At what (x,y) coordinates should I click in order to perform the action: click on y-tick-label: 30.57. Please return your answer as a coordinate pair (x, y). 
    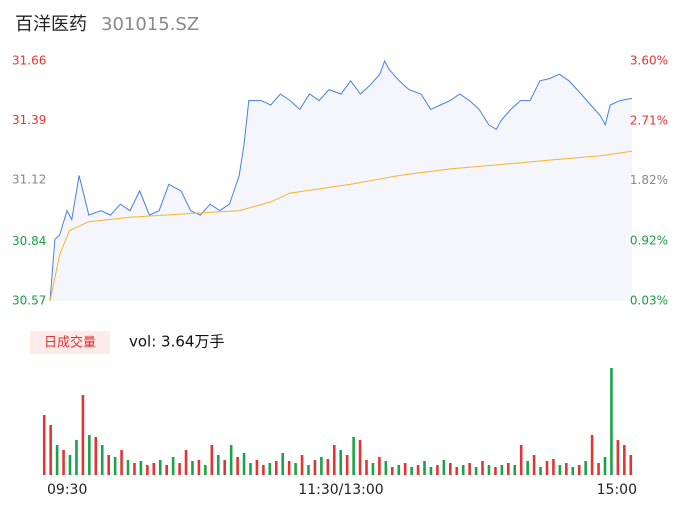
    Looking at the image, I should click on (29, 301).